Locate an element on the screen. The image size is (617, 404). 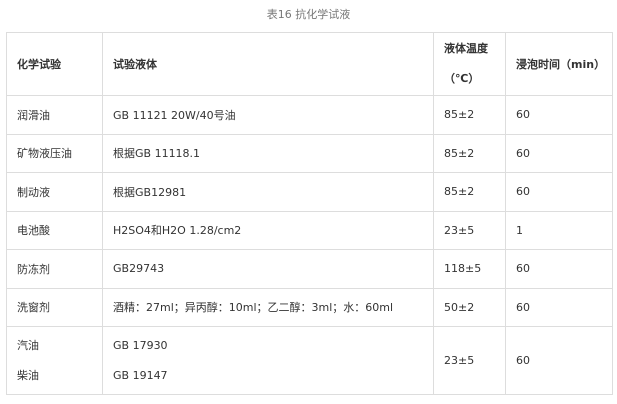
cell-liquid: 根据GB 11118.1 is located at coordinates (268, 153).